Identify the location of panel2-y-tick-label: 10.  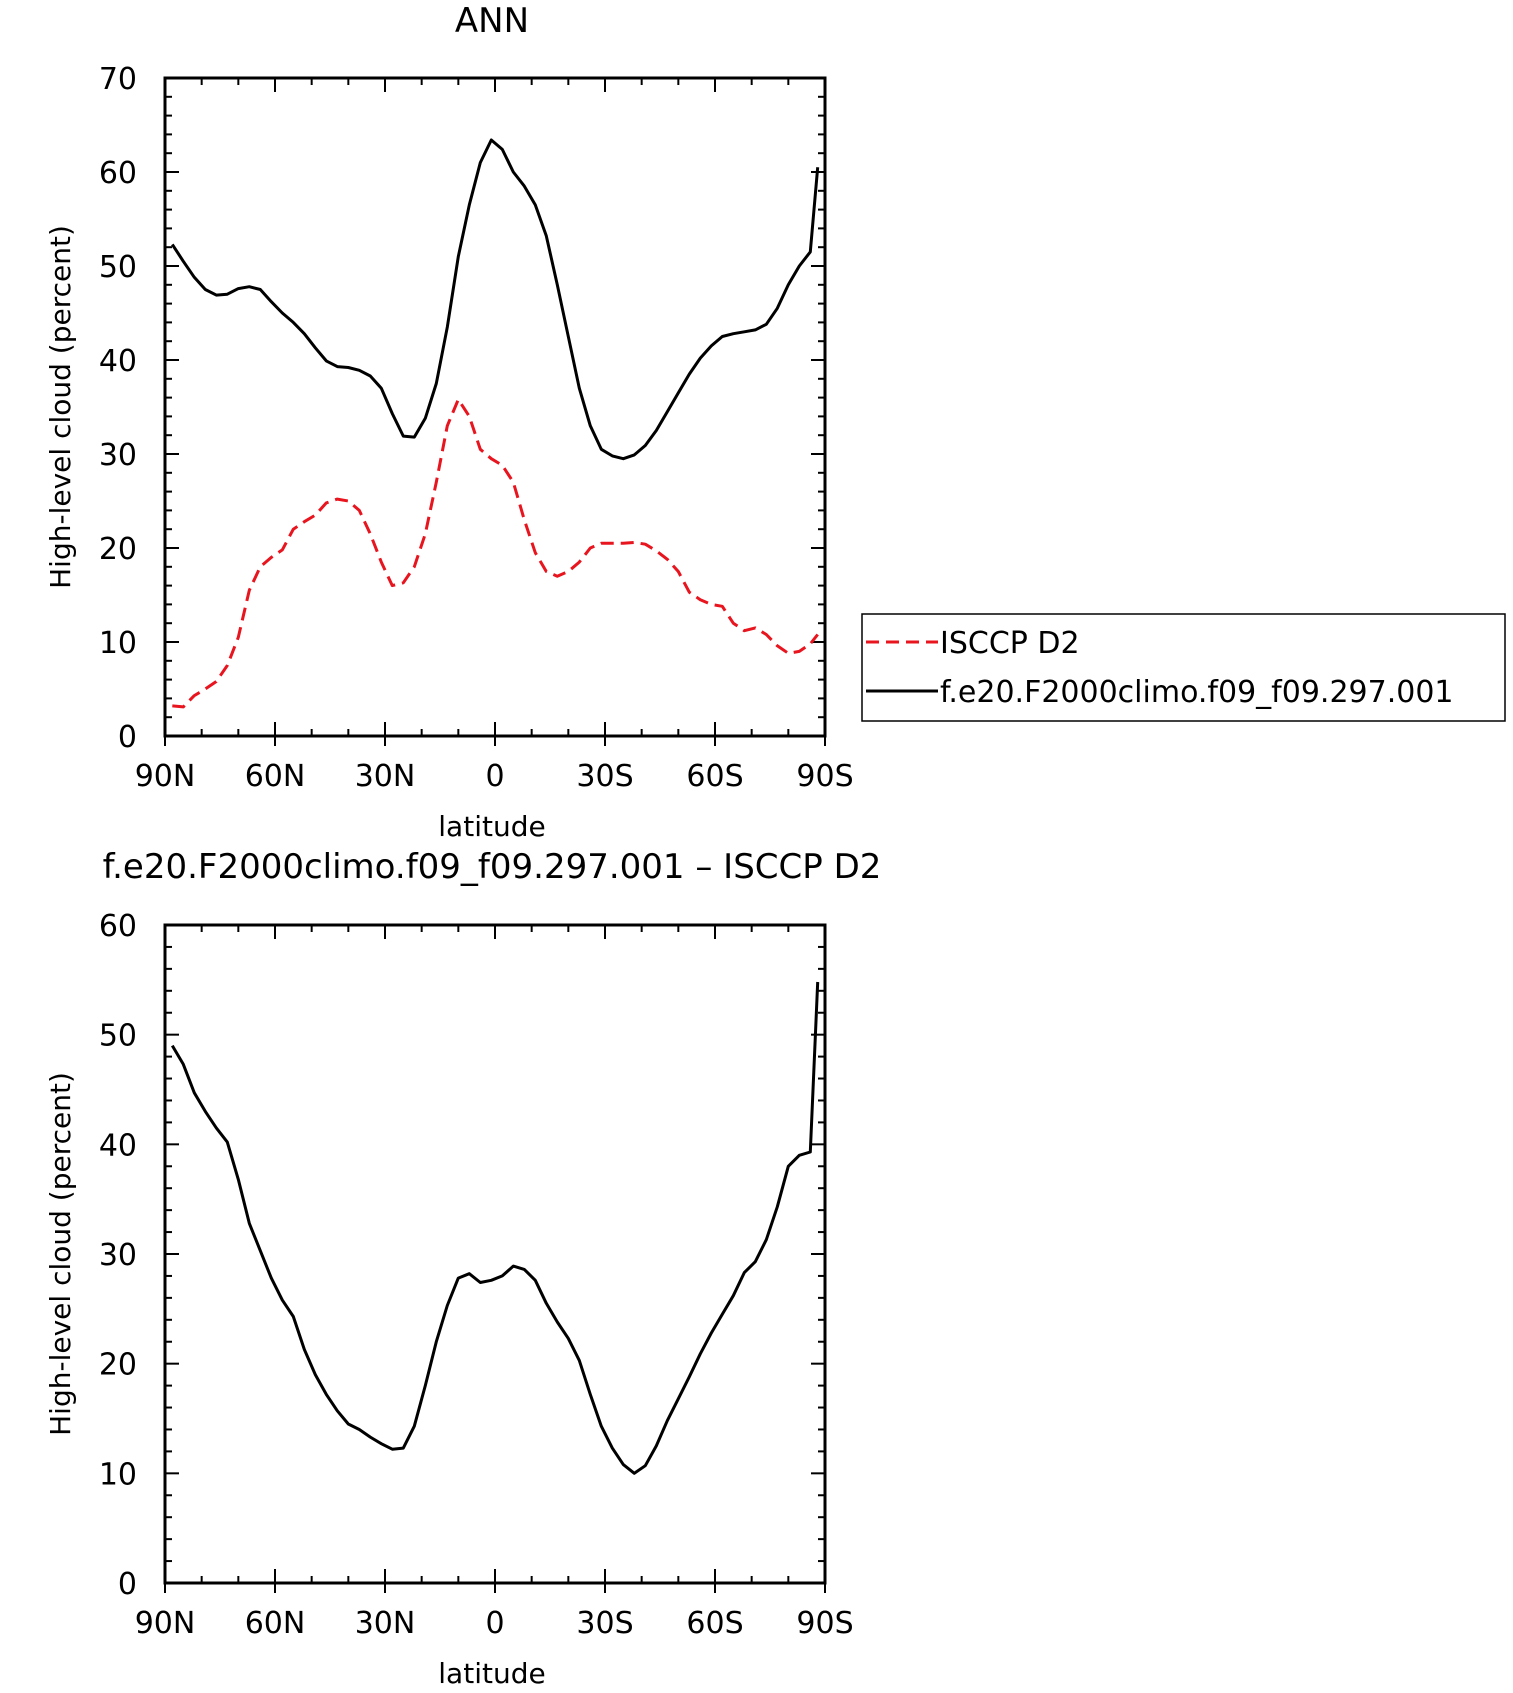
(118, 1474).